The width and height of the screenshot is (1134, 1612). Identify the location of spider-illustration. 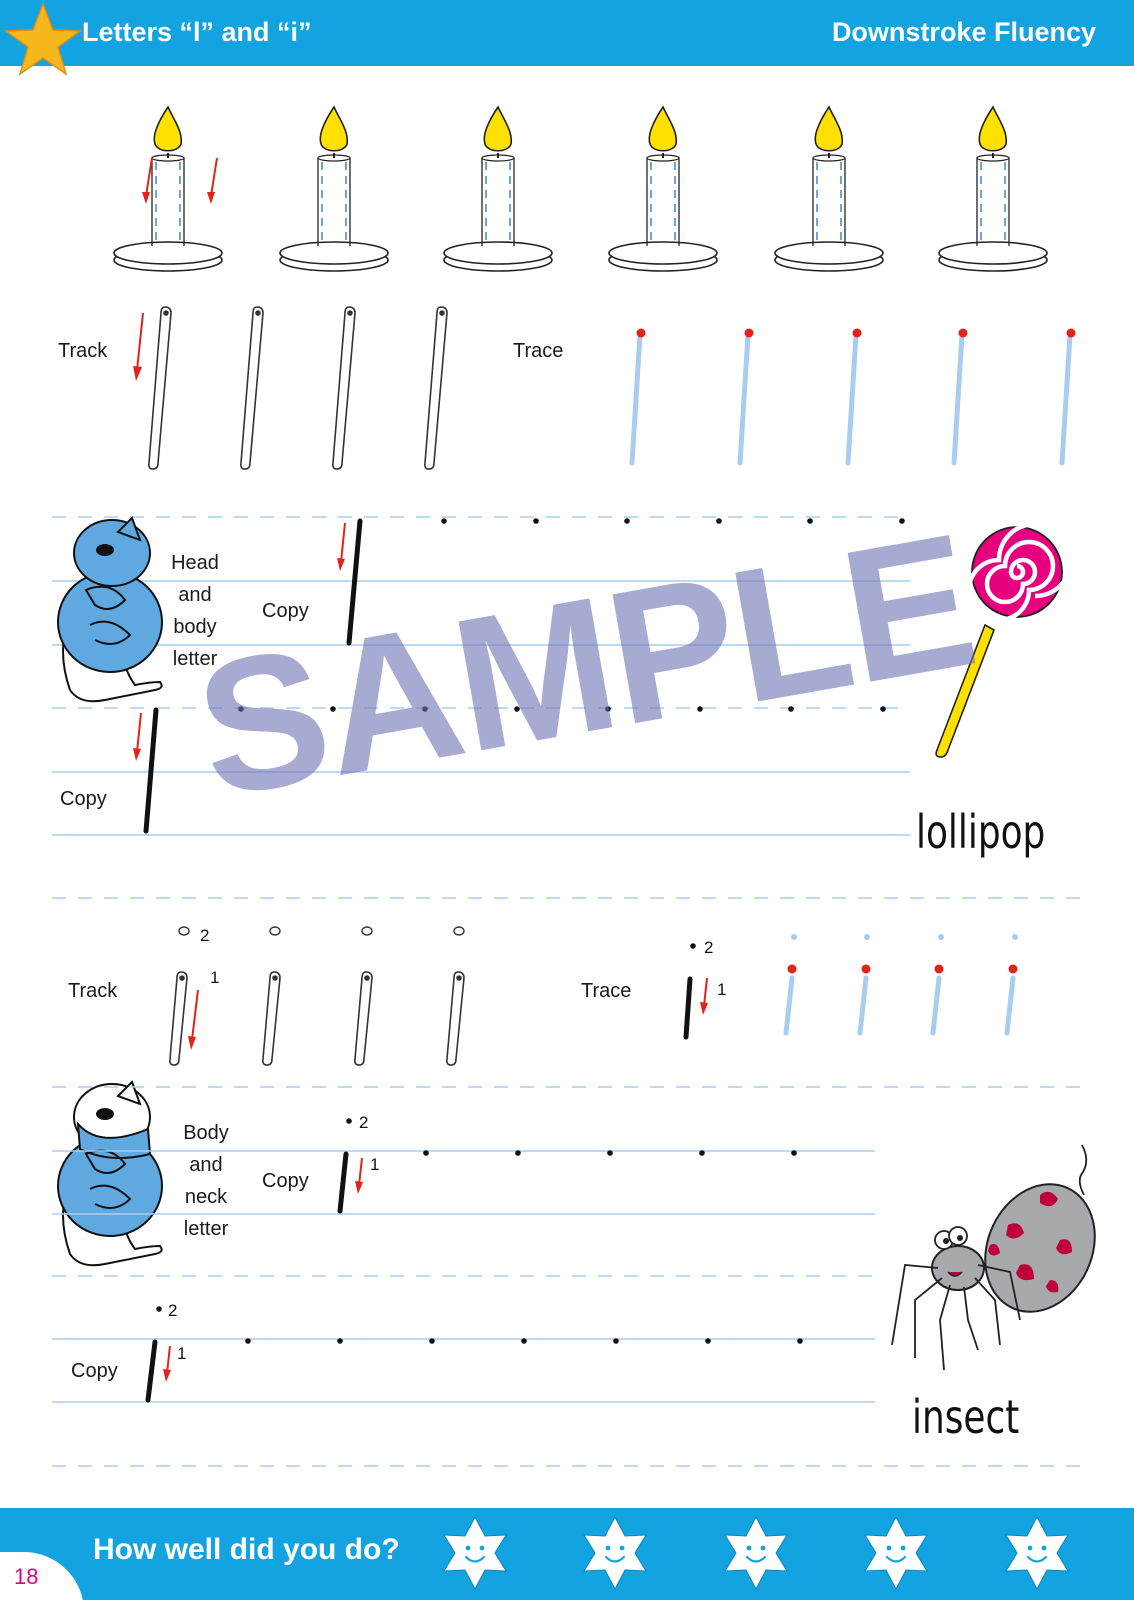
(993, 1257).